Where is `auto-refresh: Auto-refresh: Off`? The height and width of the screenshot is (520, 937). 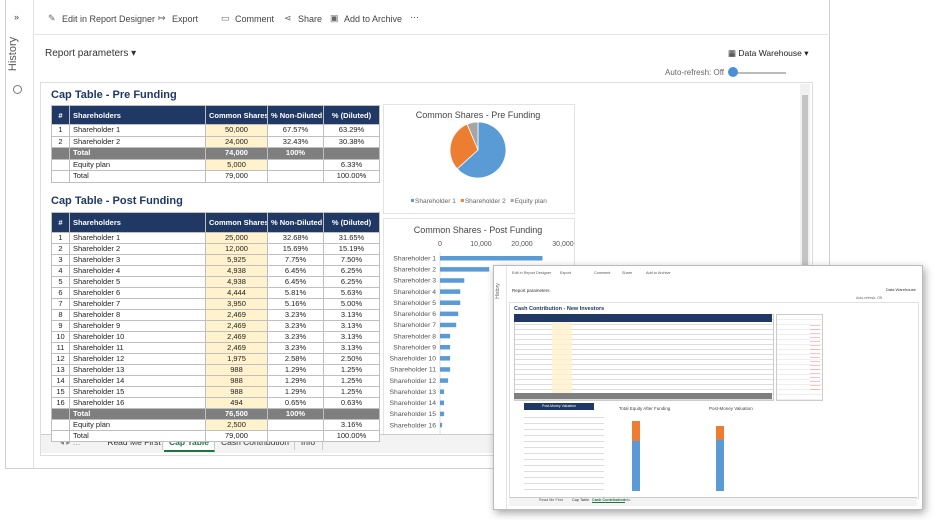 auto-refresh: Auto-refresh: Off is located at coordinates (694, 72).